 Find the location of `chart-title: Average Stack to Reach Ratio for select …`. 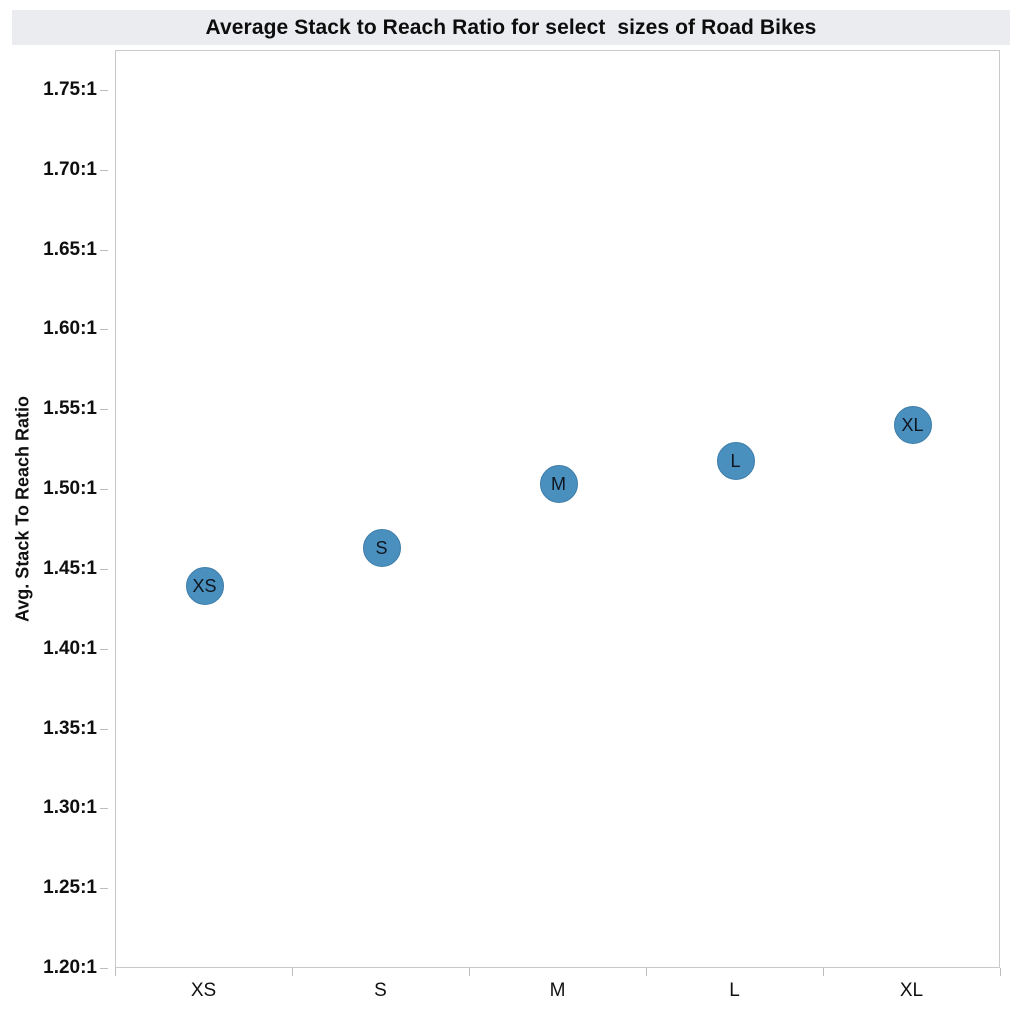

chart-title: Average Stack to Reach Ratio for select … is located at coordinates (511, 27).